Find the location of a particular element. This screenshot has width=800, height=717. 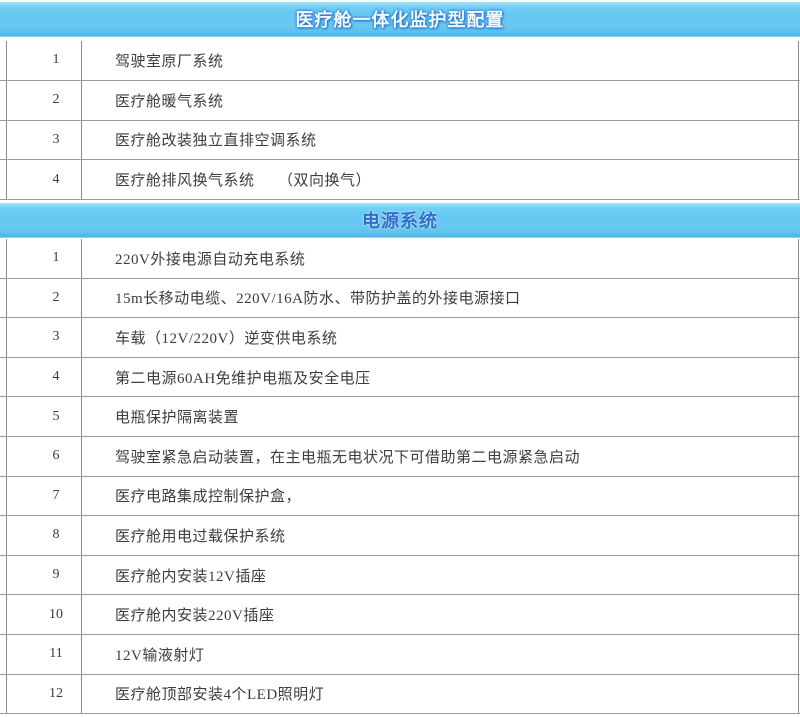

table-row: 8 医疗舱用电过载保护系统 is located at coordinates (400, 536).